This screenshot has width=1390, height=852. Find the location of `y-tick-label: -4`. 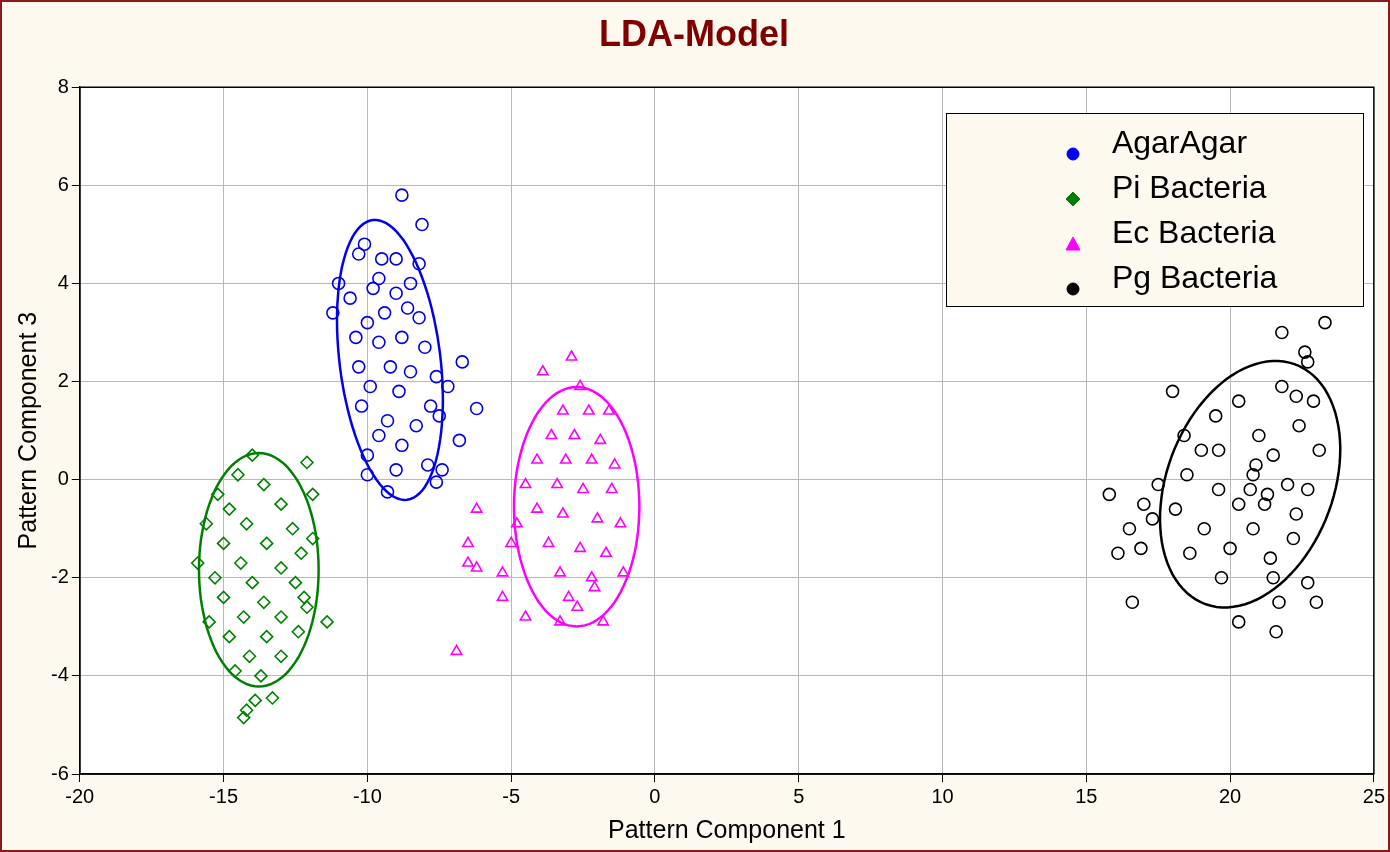

y-tick-label: -4 is located at coordinates (59, 674).